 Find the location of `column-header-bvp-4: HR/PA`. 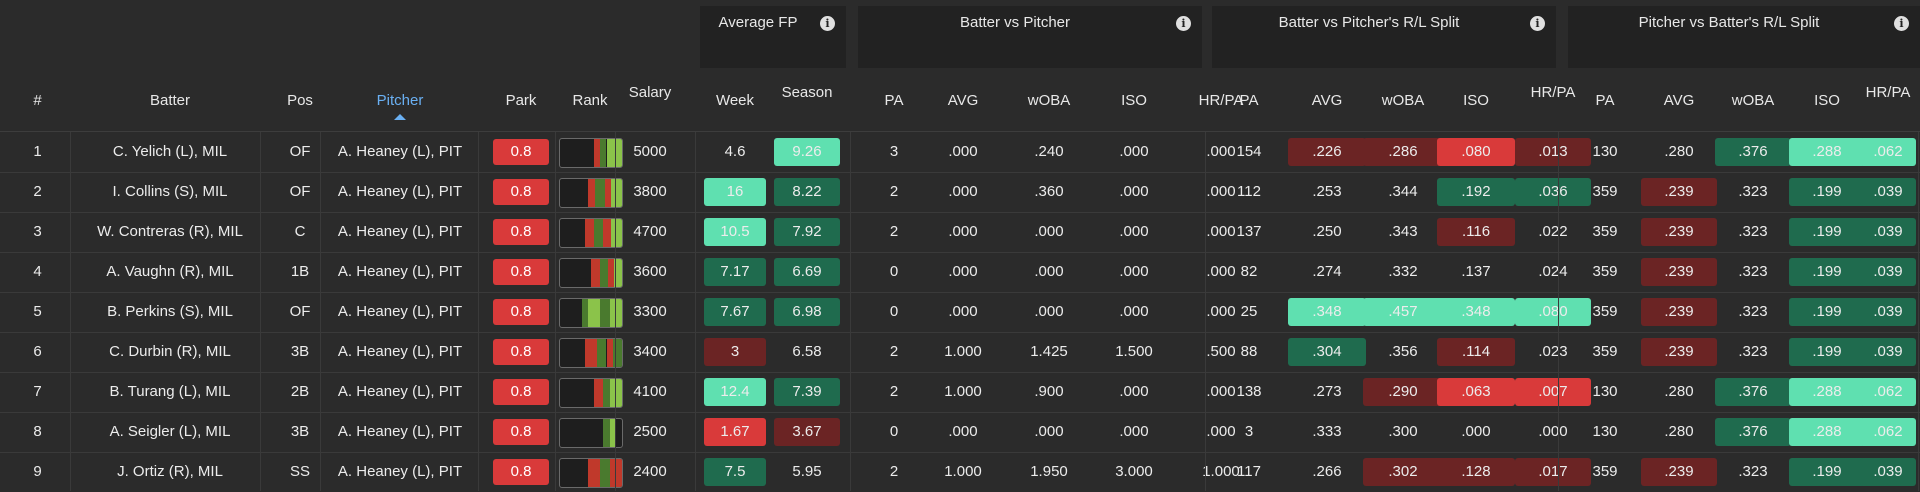

column-header-bvp-4: HR/PA is located at coordinates (1221, 100).